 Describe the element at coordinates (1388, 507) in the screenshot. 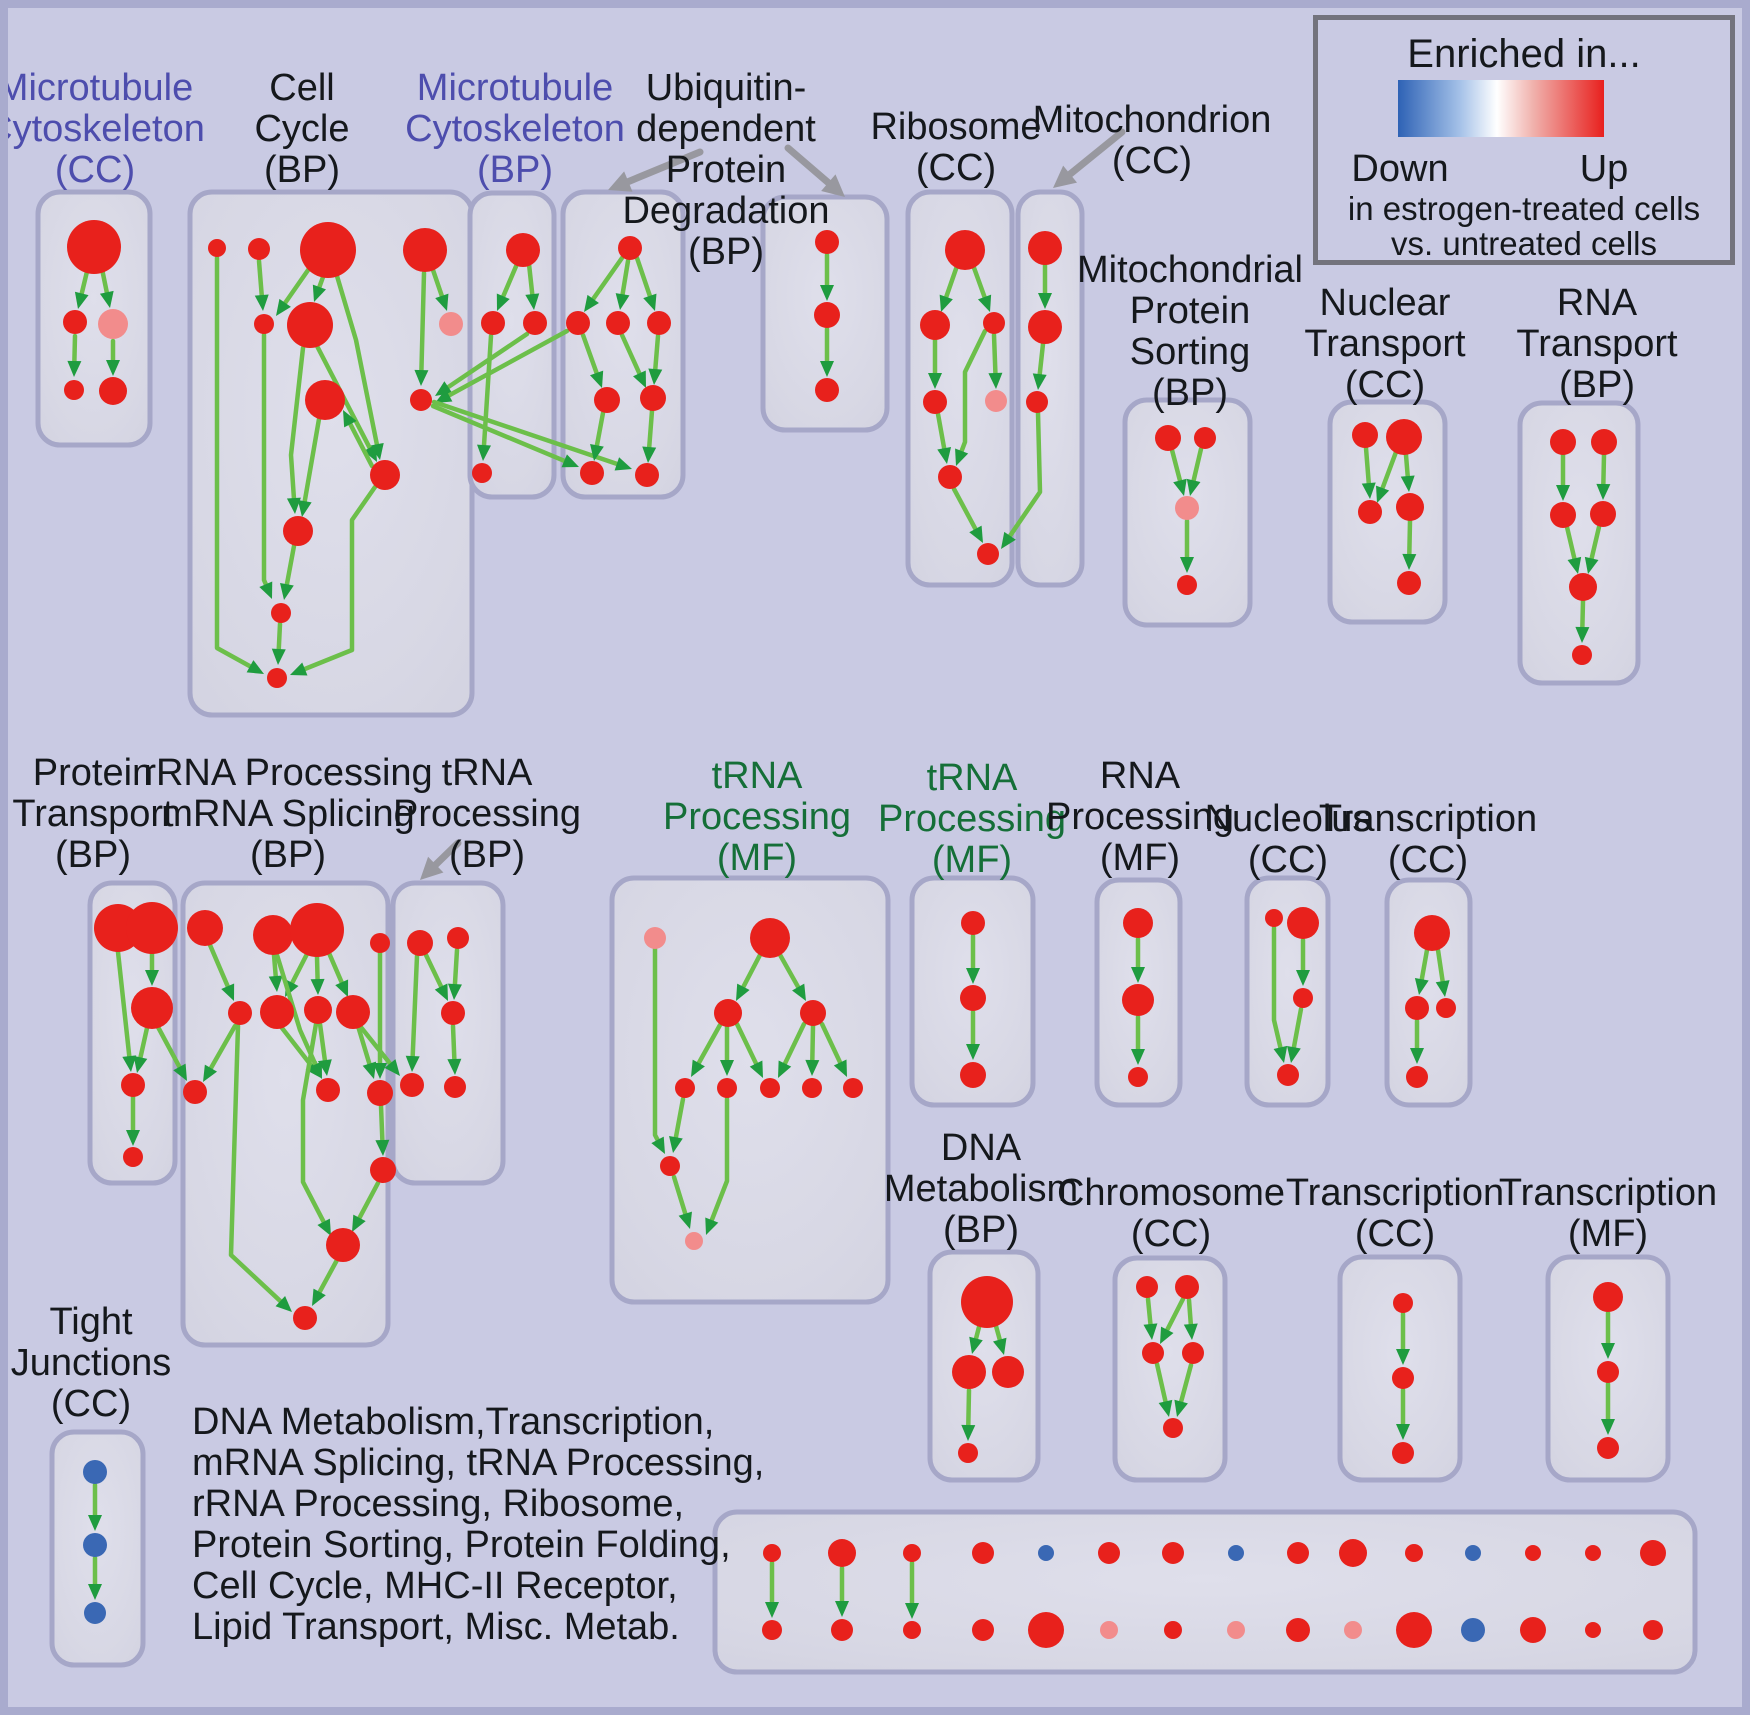

I see `cluster-nodes-nuclear-transport` at that location.